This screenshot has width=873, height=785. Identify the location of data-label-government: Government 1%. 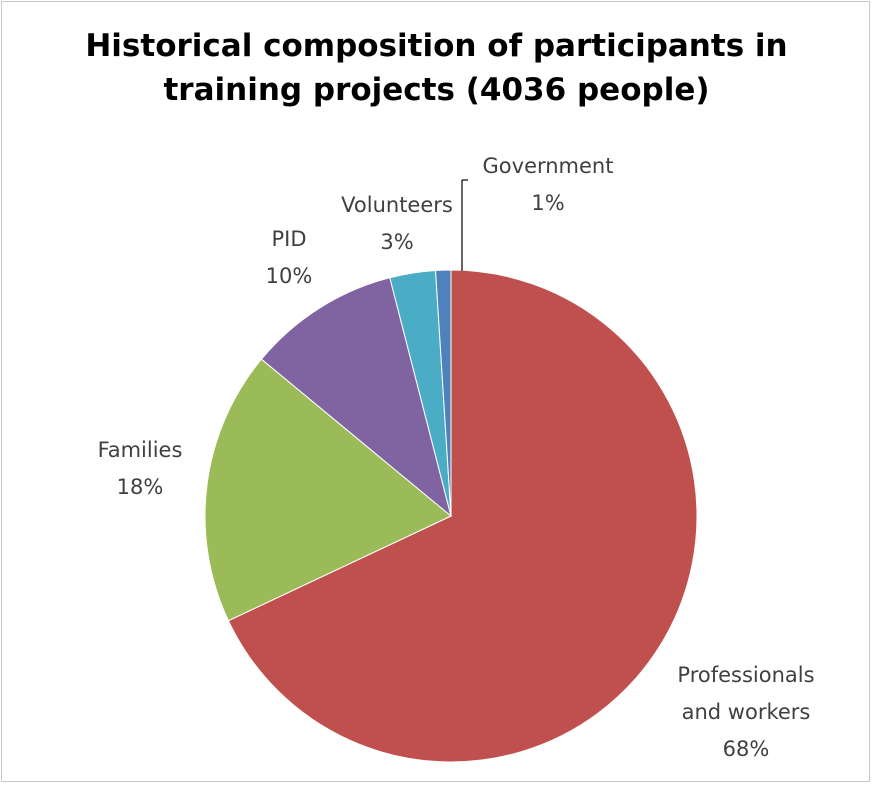
(548, 184).